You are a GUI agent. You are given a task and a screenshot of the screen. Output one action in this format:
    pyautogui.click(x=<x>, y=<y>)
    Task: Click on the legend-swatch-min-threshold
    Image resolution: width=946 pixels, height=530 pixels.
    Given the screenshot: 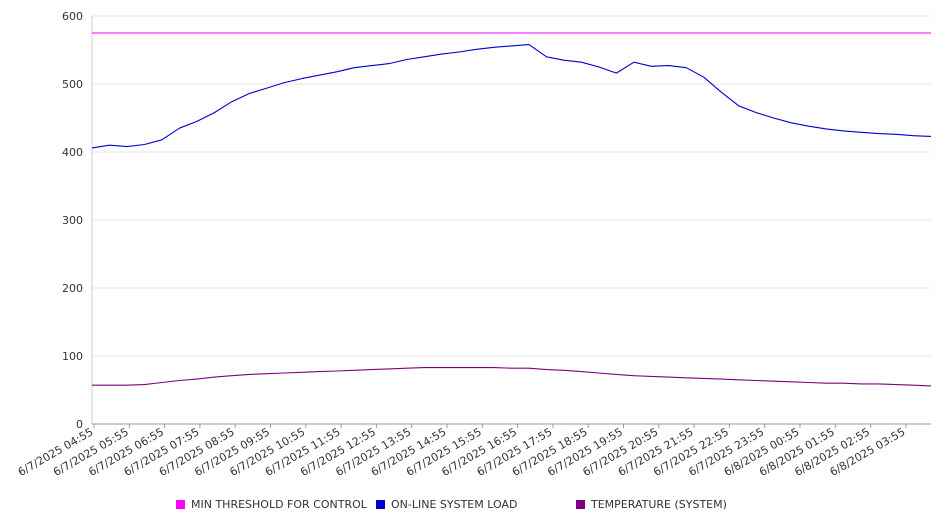 What is the action you would take?
    pyautogui.click(x=180, y=504)
    